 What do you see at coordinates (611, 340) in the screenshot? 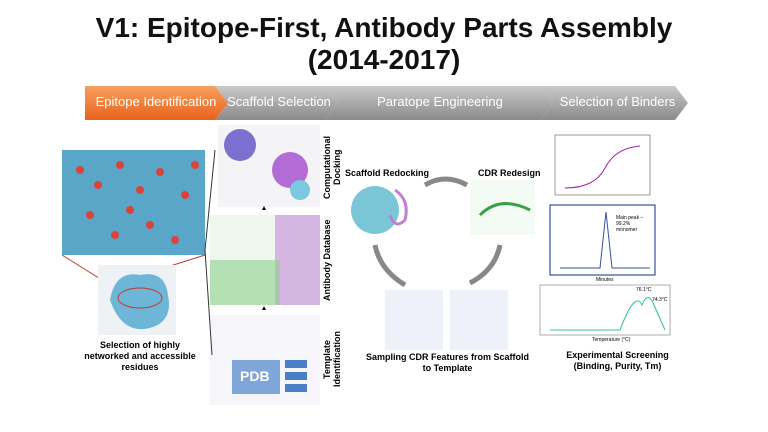
I see `axis-label: Temperature (°C)` at bounding box center [611, 340].